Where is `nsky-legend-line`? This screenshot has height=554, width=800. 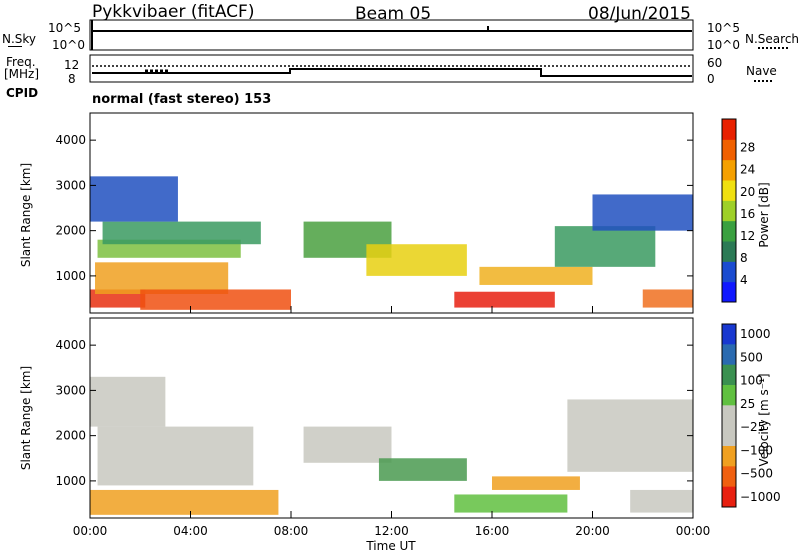 nsky-legend-line is located at coordinates (15, 46).